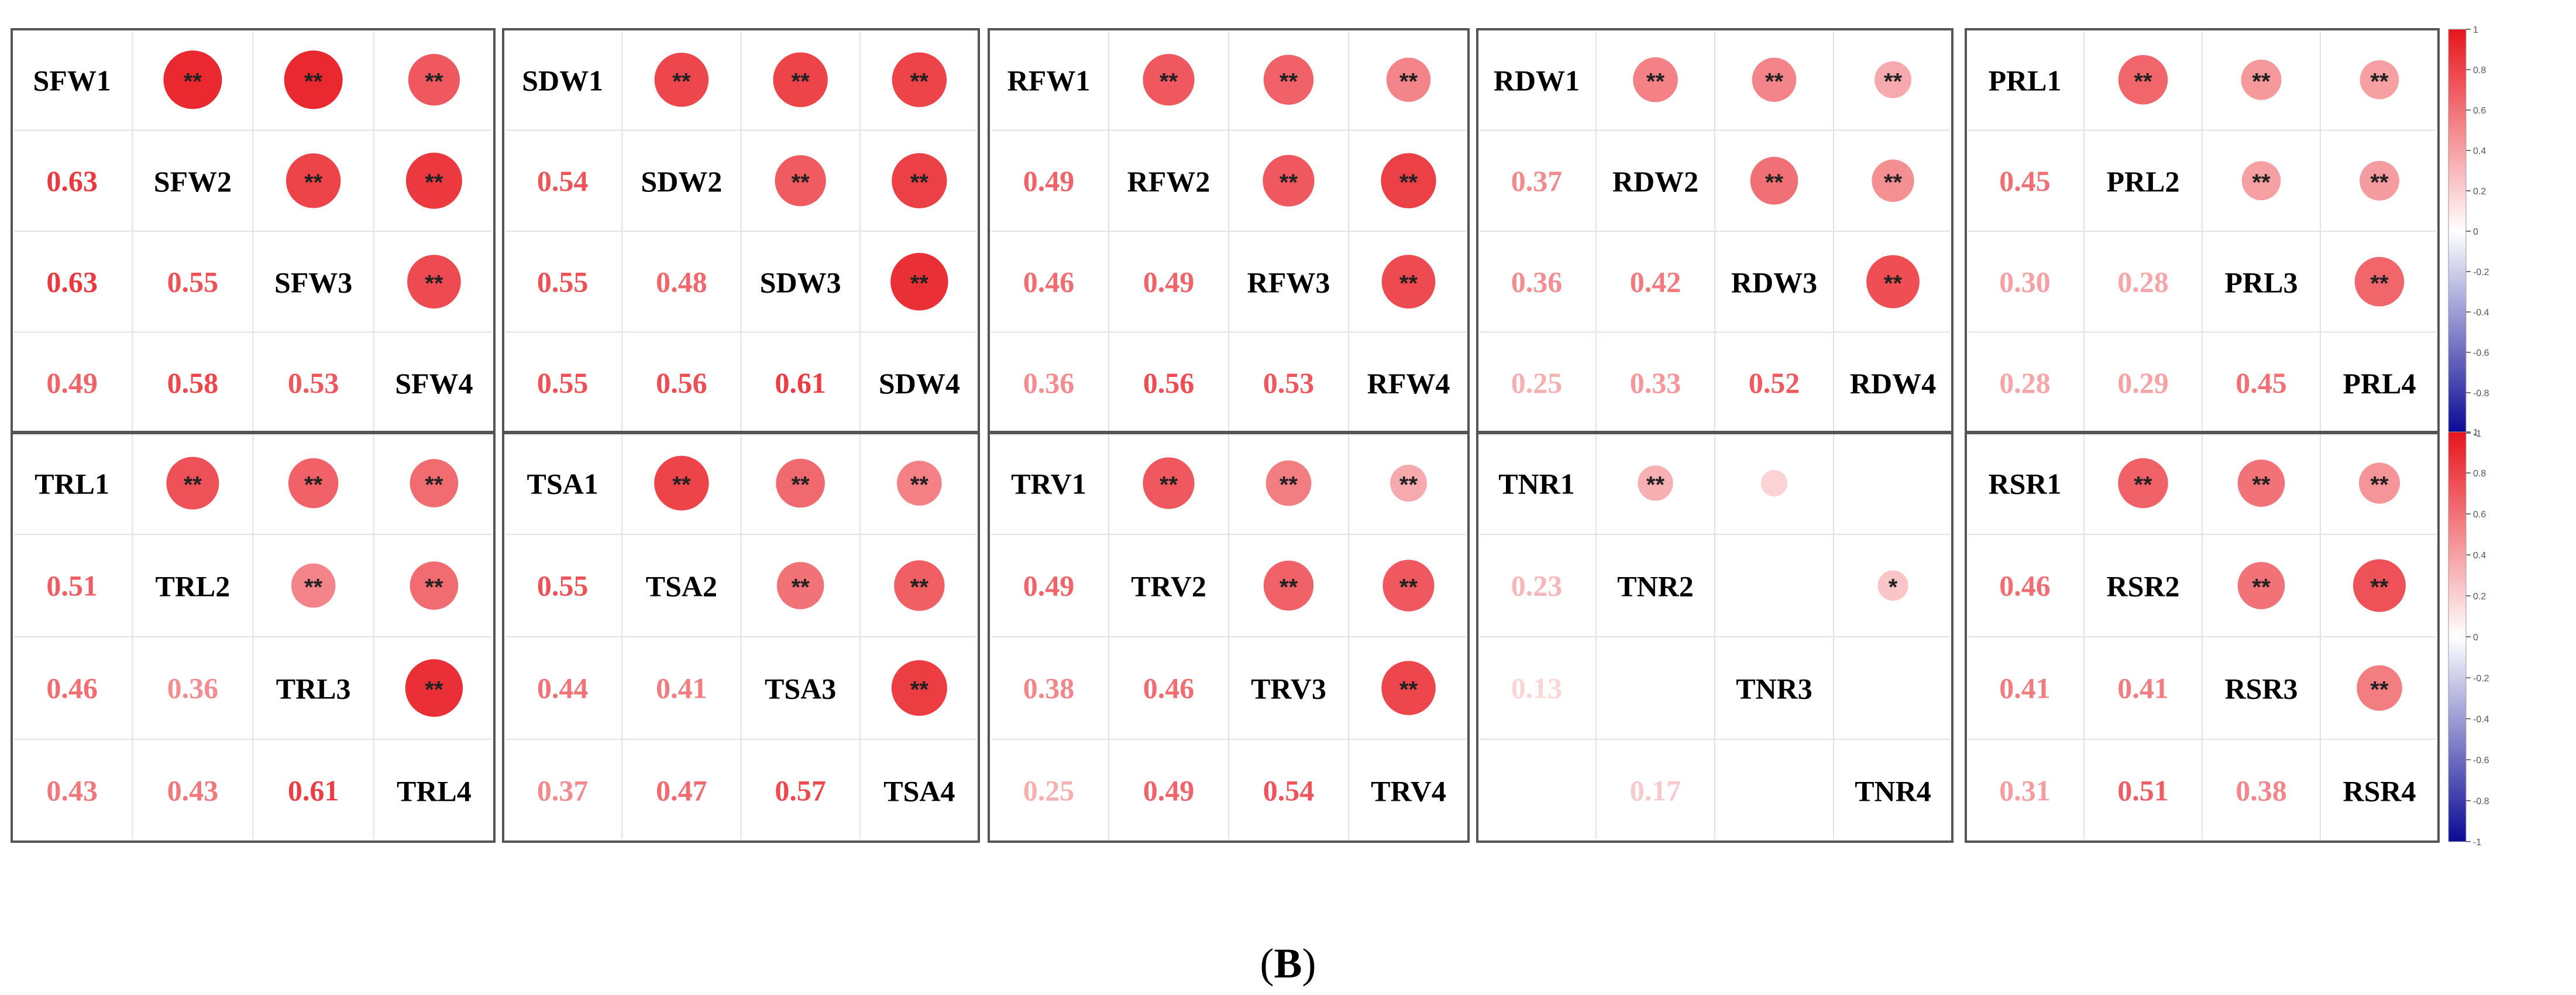  What do you see at coordinates (1537, 80) in the screenshot?
I see `variable-label: RDW1` at bounding box center [1537, 80].